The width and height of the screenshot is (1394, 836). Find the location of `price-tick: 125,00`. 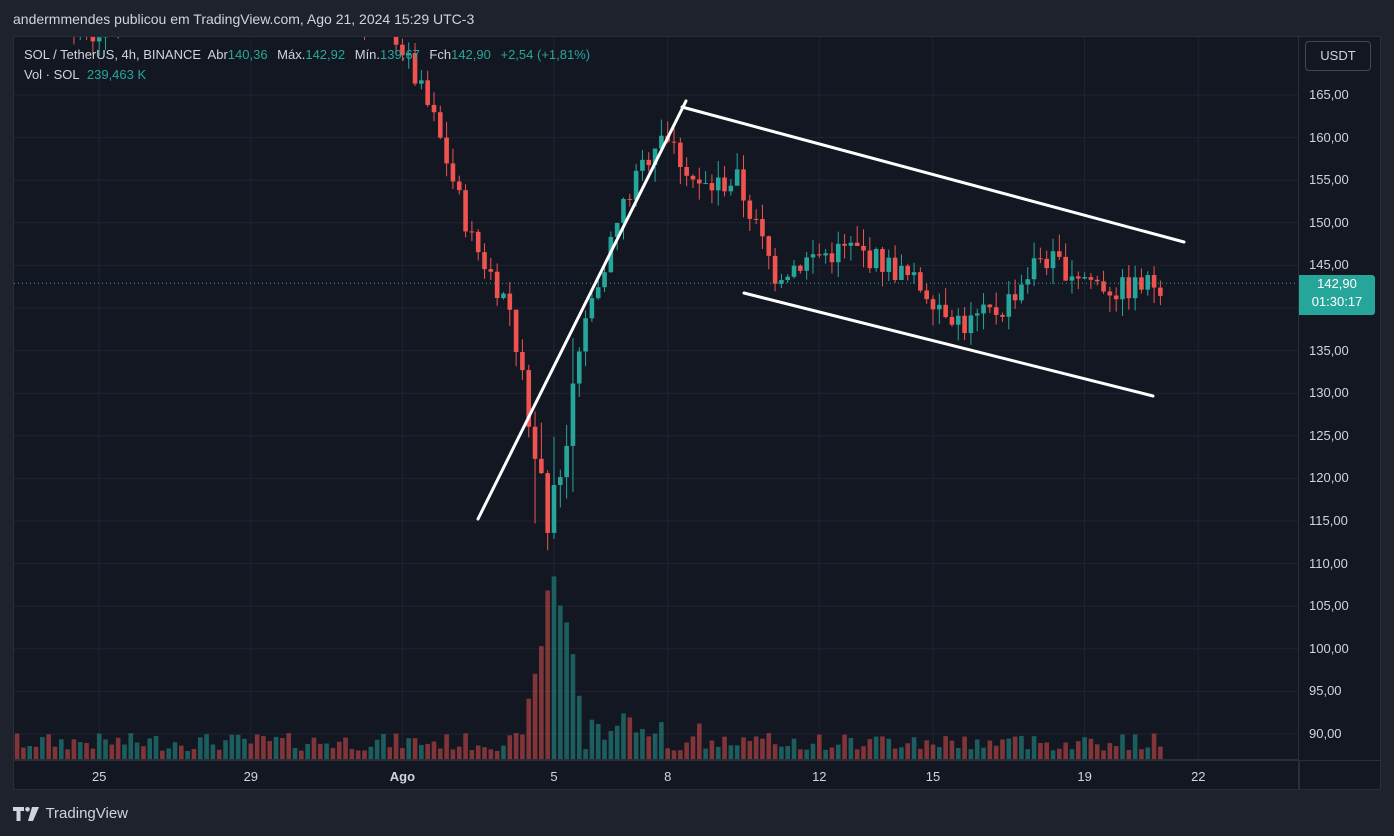

price-tick: 125,00 is located at coordinates (1329, 435).